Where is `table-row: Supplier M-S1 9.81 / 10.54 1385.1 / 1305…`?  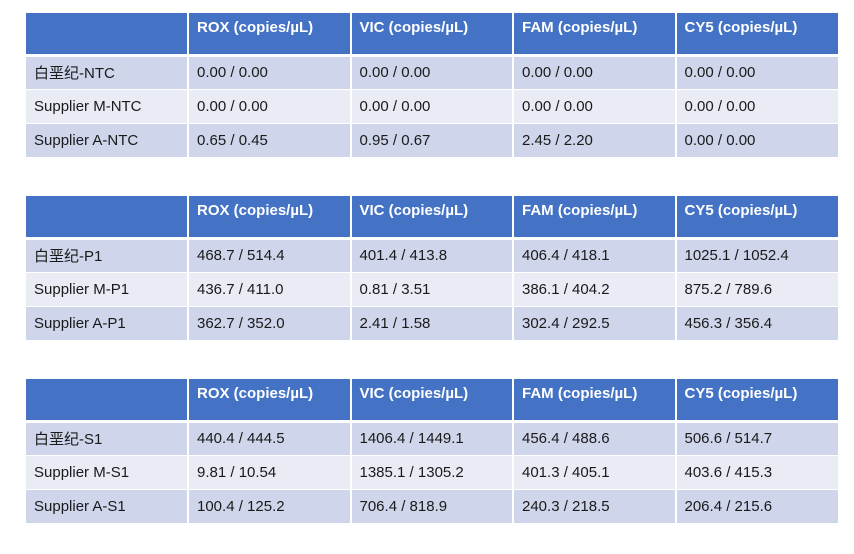 table-row: Supplier M-S1 9.81 / 10.54 1385.1 / 1305… is located at coordinates (432, 471).